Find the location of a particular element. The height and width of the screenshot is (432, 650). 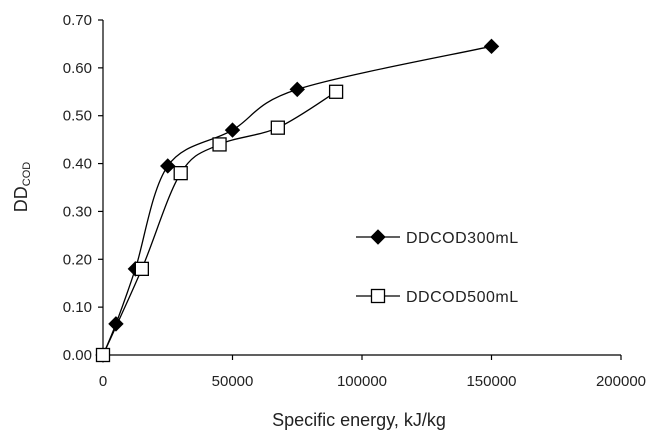

x-tick-label: 150000 is located at coordinates (491, 381).